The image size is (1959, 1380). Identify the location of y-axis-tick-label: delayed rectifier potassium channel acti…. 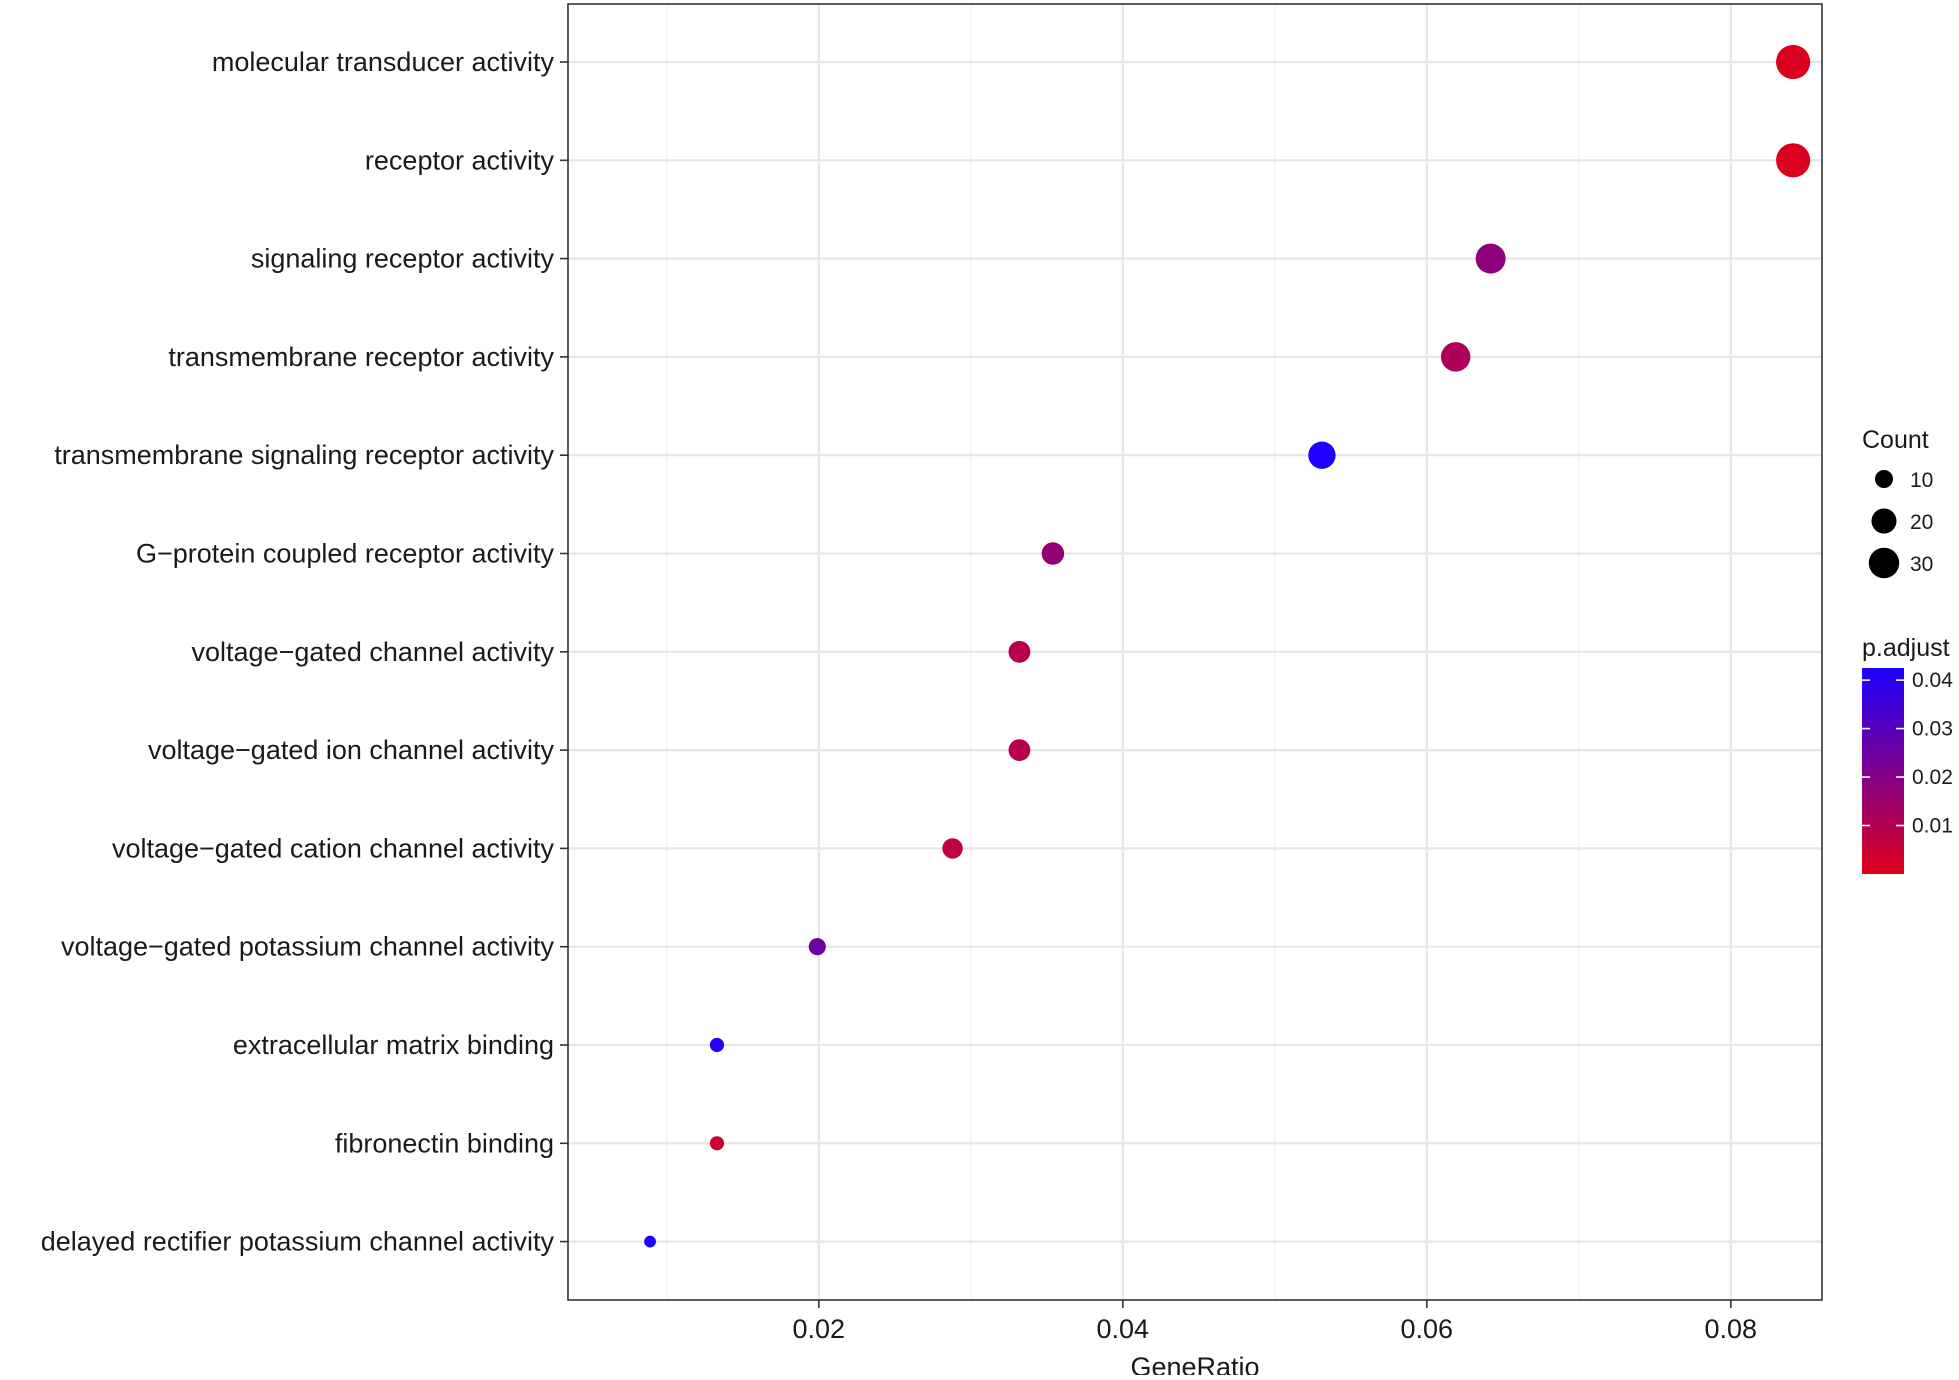
(298, 1242).